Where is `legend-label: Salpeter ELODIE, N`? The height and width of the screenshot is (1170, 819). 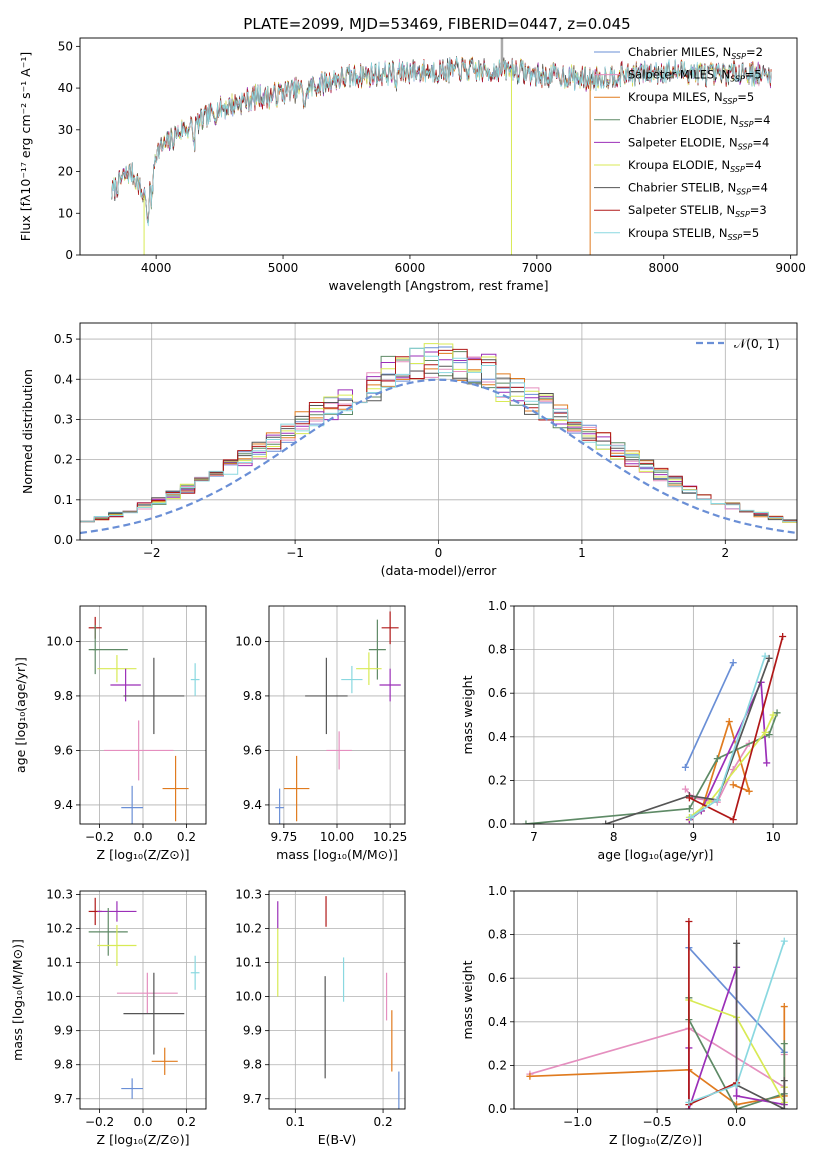 legend-label: Salpeter ELODIE, N is located at coordinates (683, 142).